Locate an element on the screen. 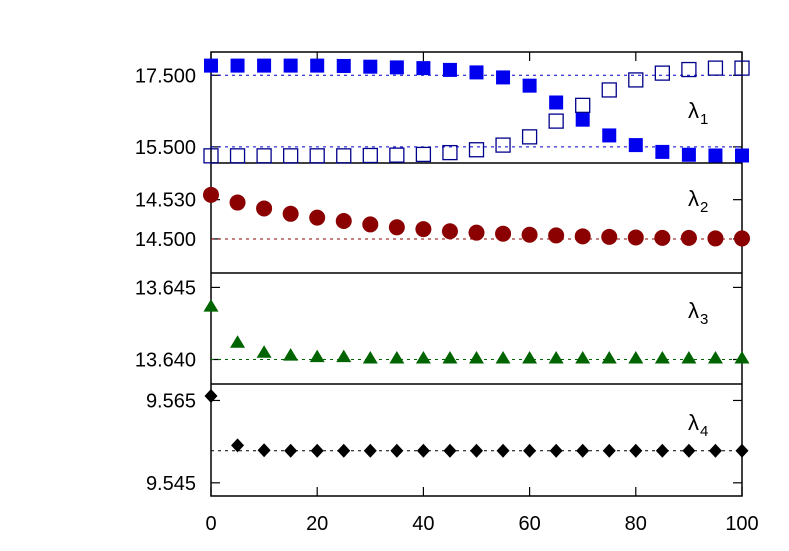 This screenshot has height=551, width=789. y-tick-label: 15.500 is located at coordinates (165, 148).